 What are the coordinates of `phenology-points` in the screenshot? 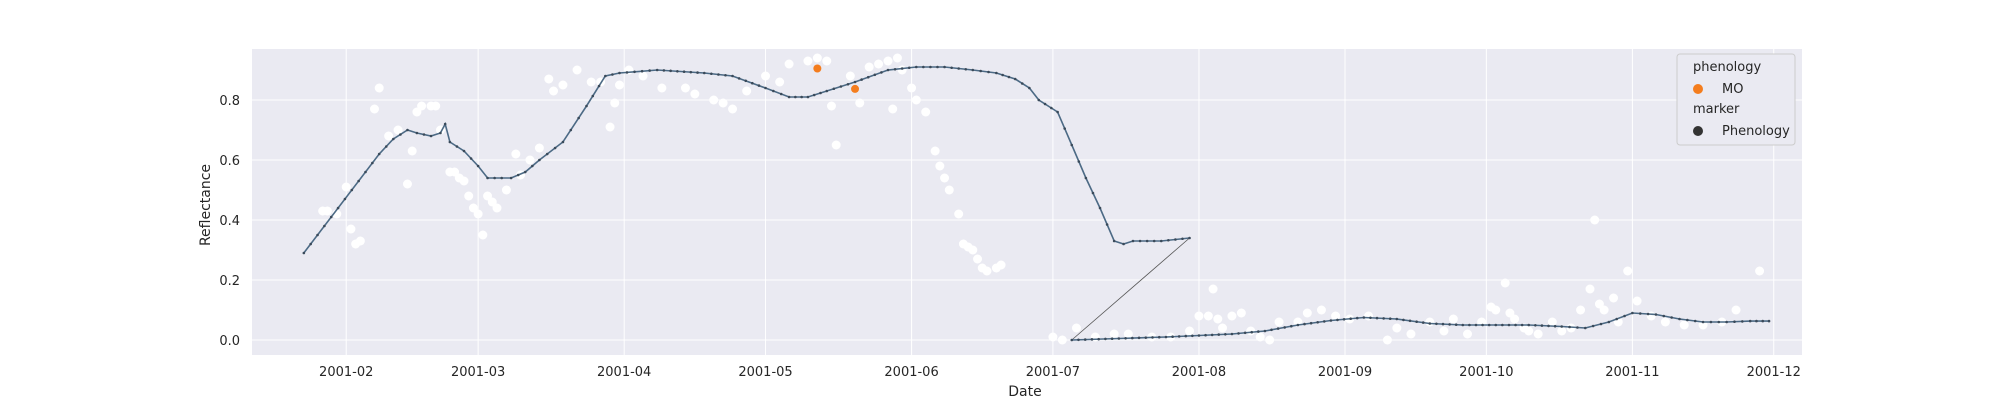 It's located at (836, 78).